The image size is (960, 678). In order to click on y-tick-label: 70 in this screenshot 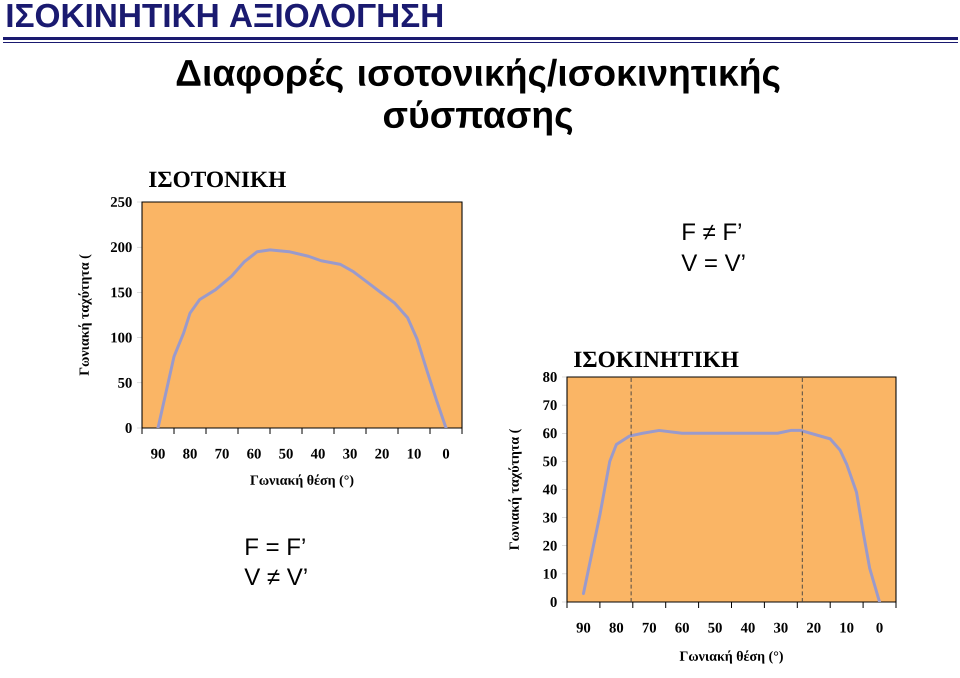, I will do `click(550, 405)`.